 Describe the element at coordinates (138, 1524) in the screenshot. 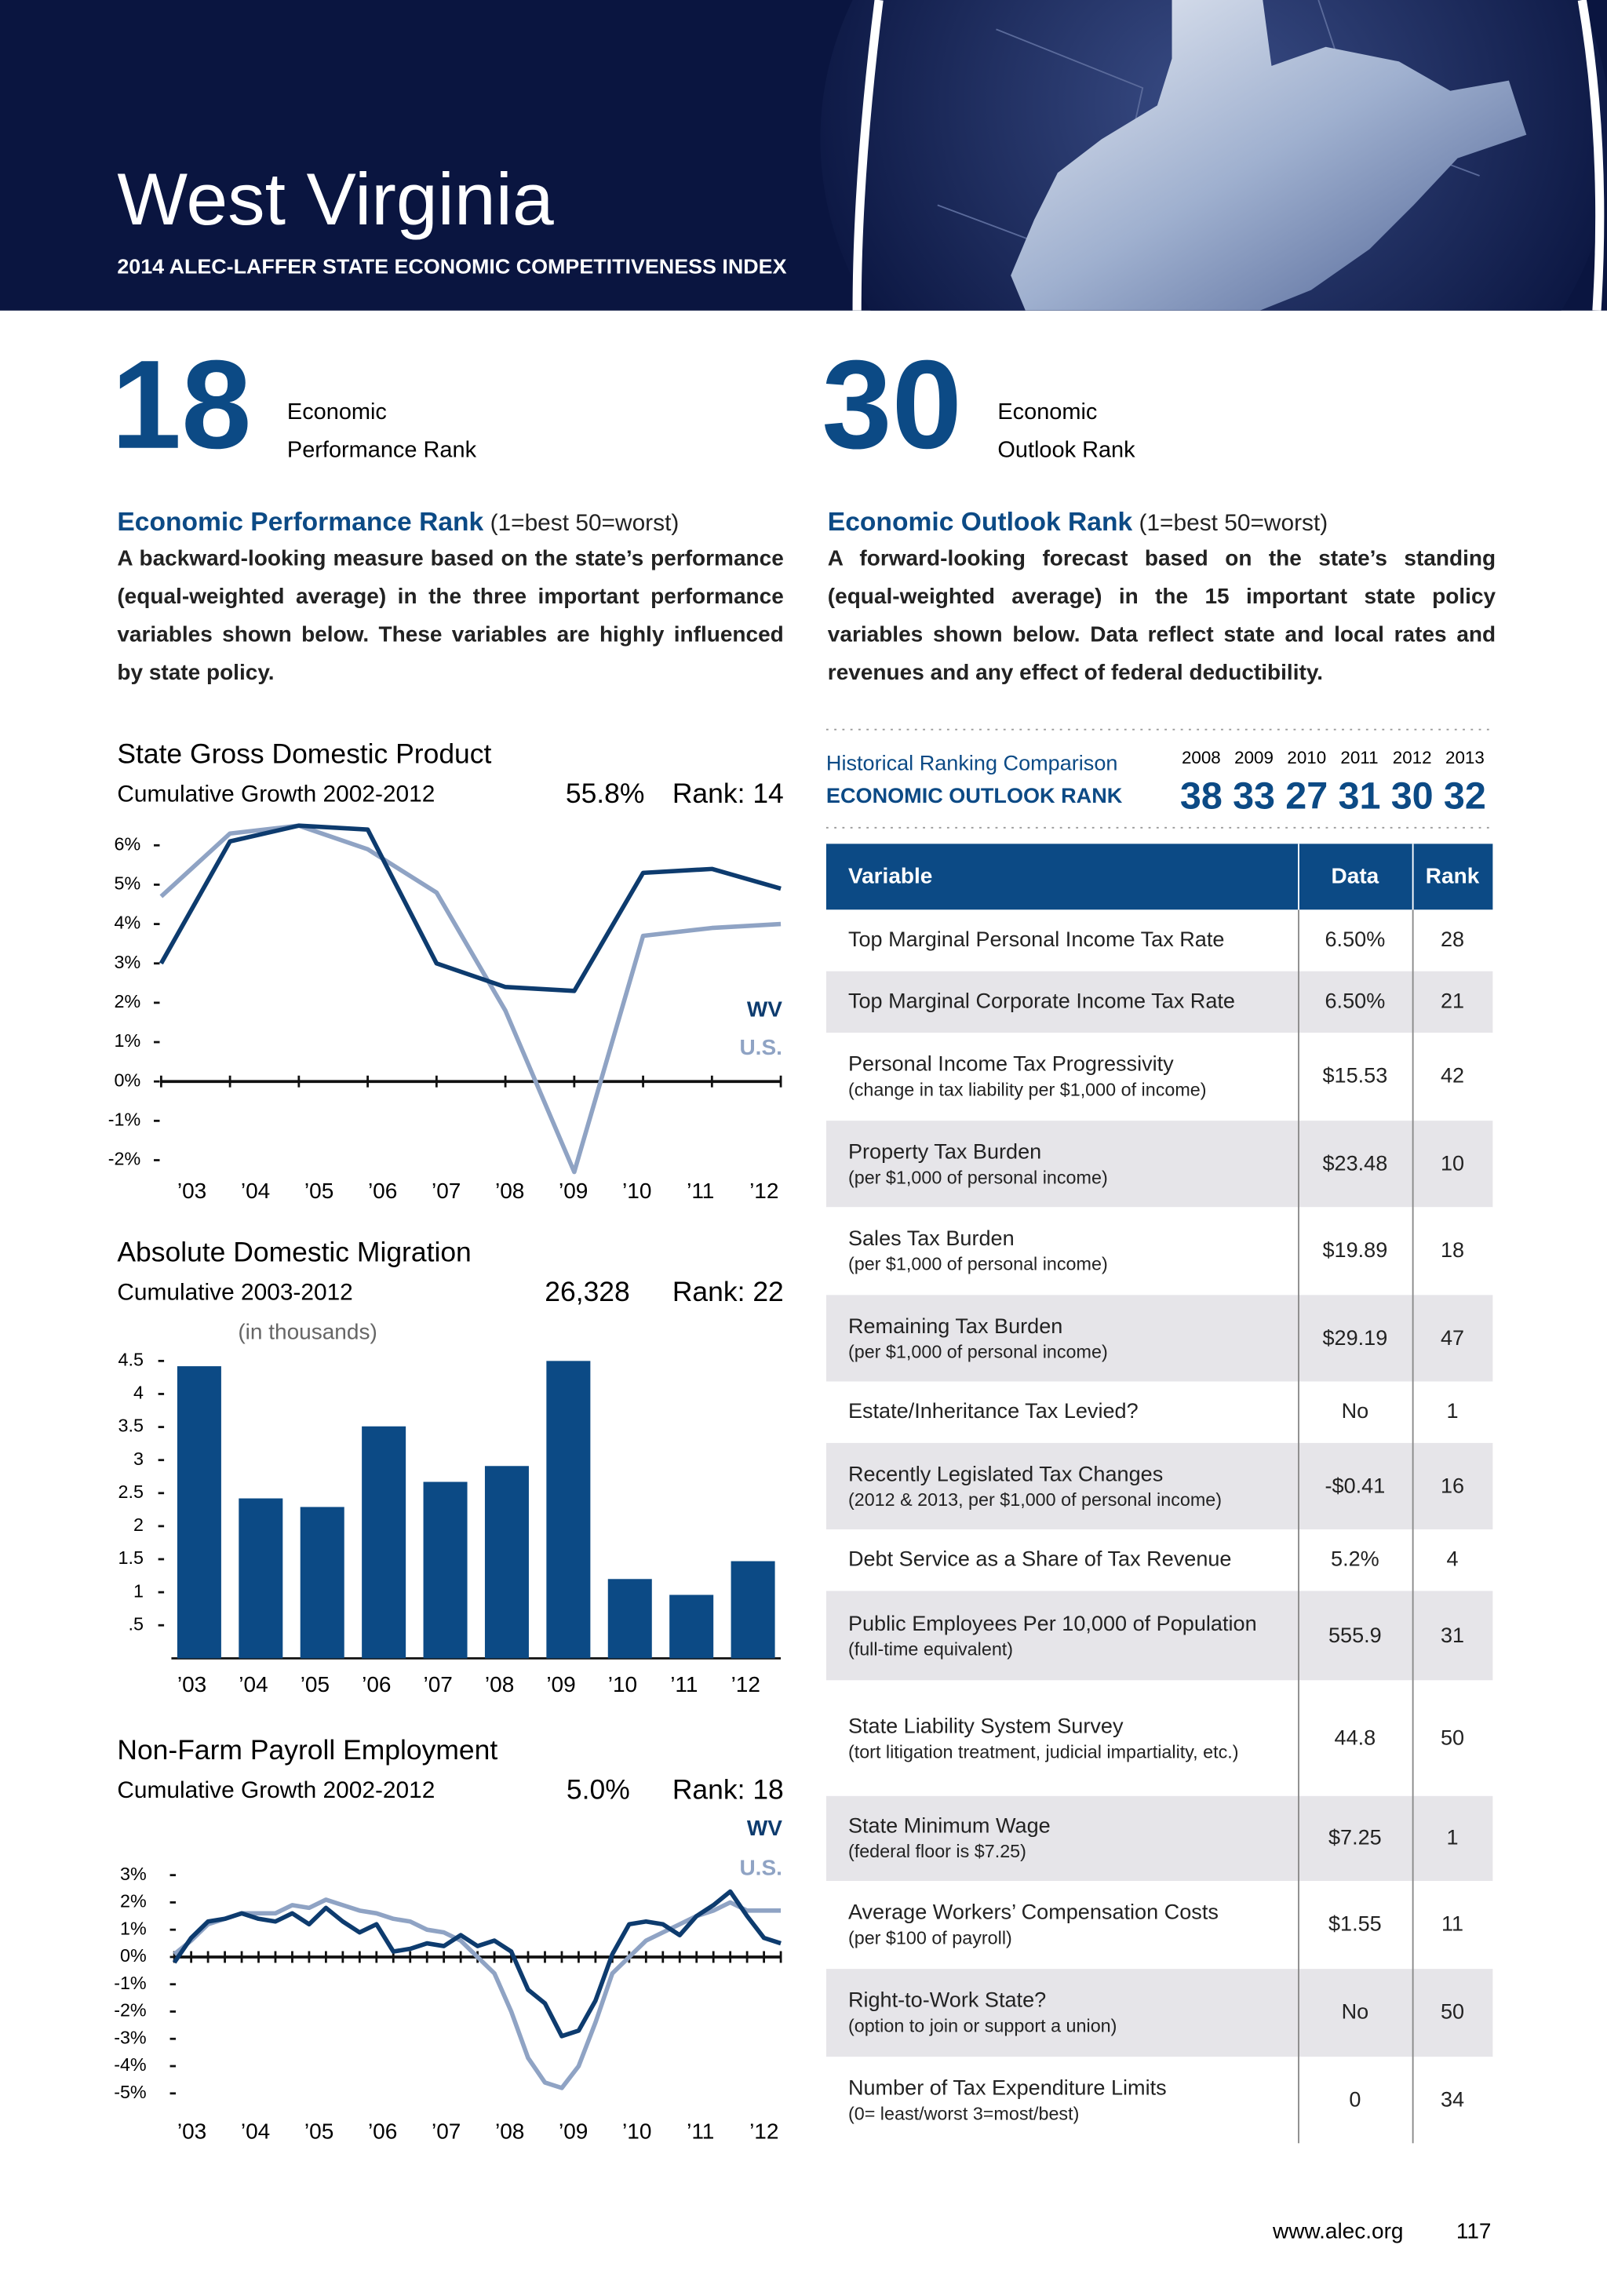

I see `y-tick-label: 2` at that location.